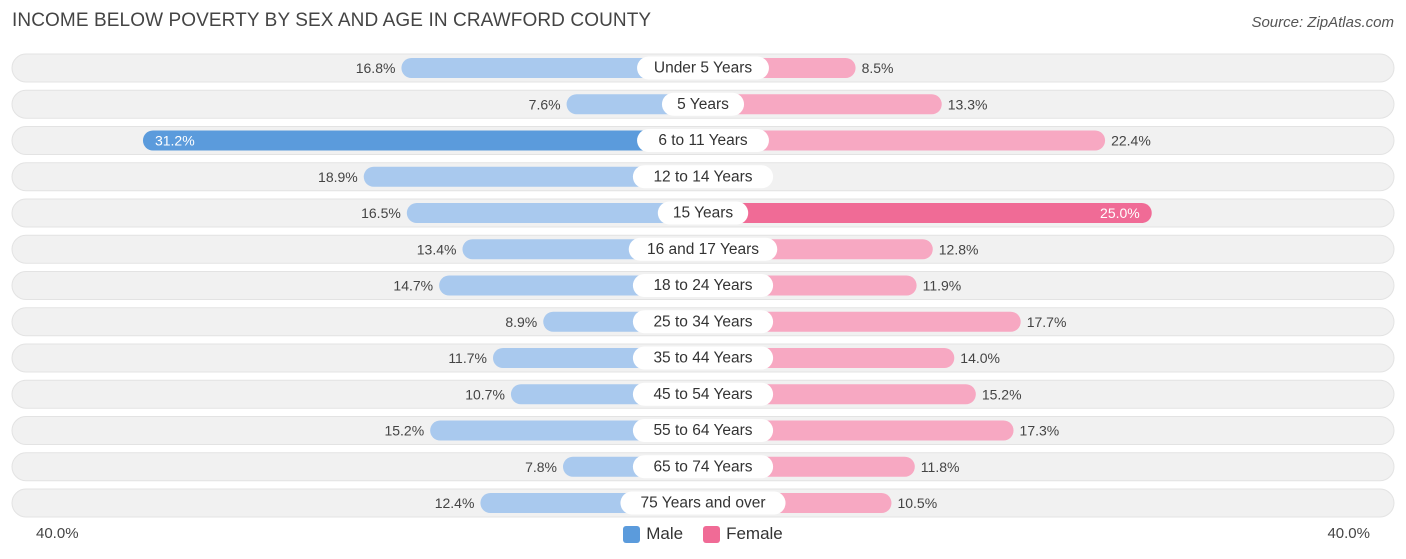 The height and width of the screenshot is (559, 1406). I want to click on value-label-female: 14.0%, so click(980, 358).